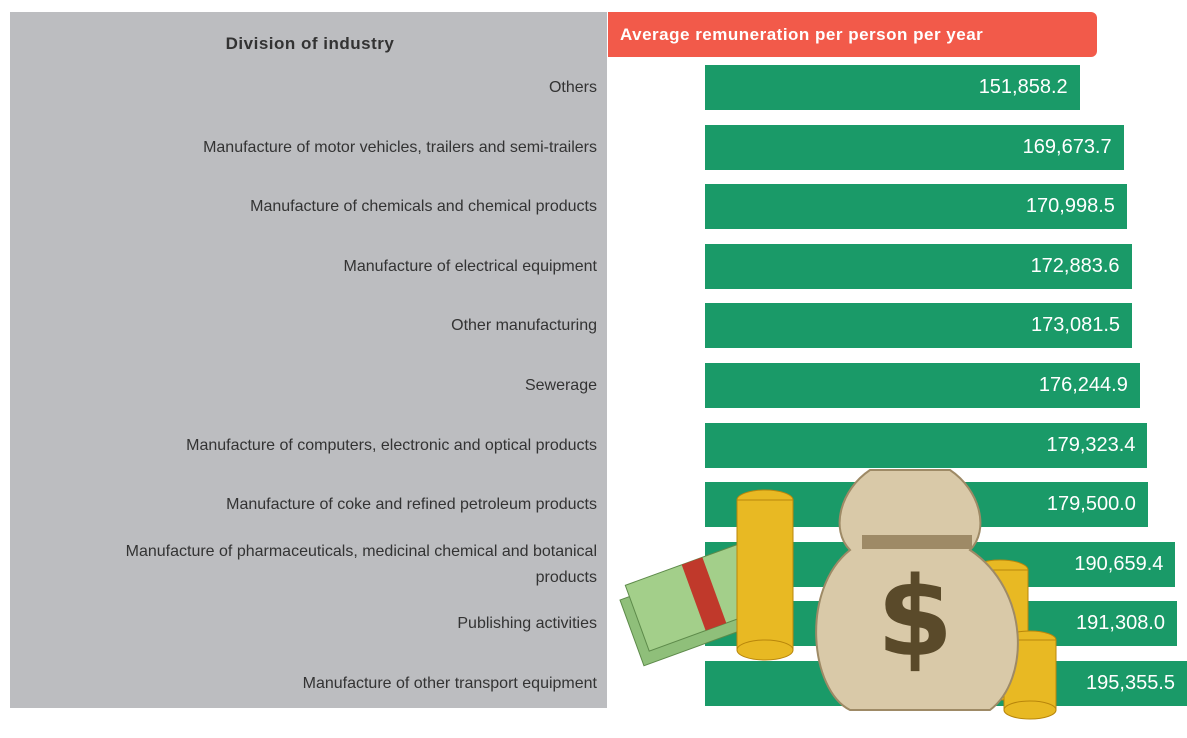  Describe the element at coordinates (449, 683) in the screenshot. I see `category-label: Manufacture of other transport equipment` at that location.